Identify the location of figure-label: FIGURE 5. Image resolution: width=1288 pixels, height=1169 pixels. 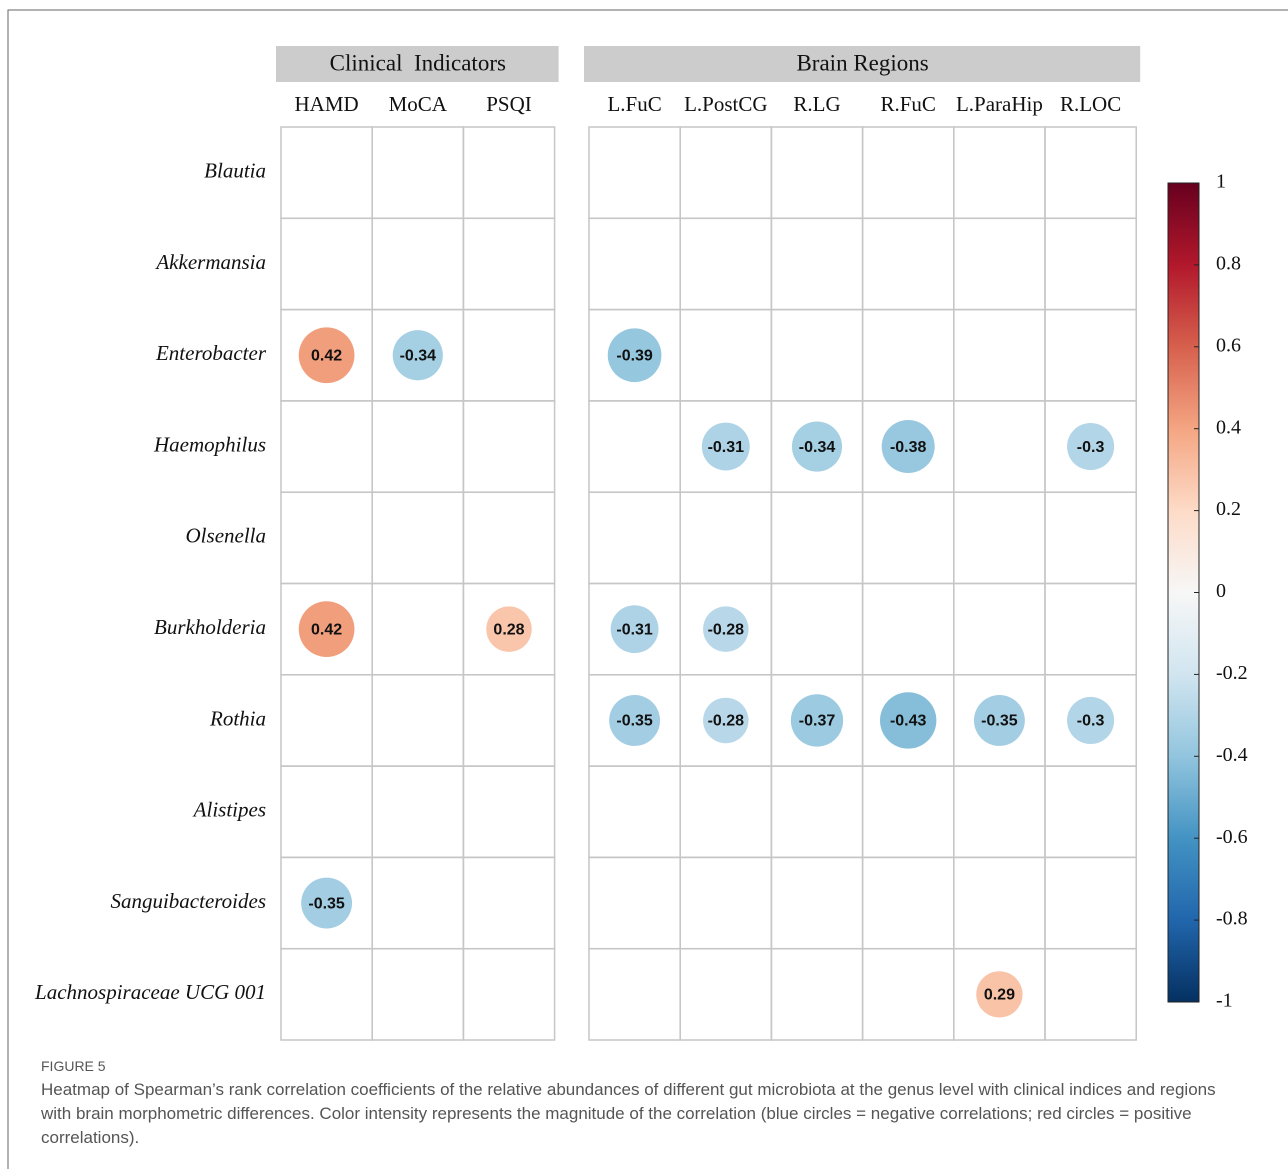
(73, 1066).